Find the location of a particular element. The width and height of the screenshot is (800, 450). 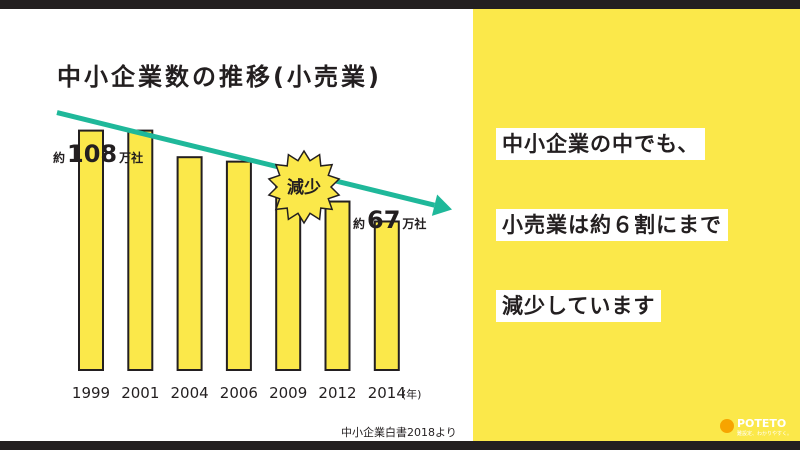

bottom-border is located at coordinates (400, 445).